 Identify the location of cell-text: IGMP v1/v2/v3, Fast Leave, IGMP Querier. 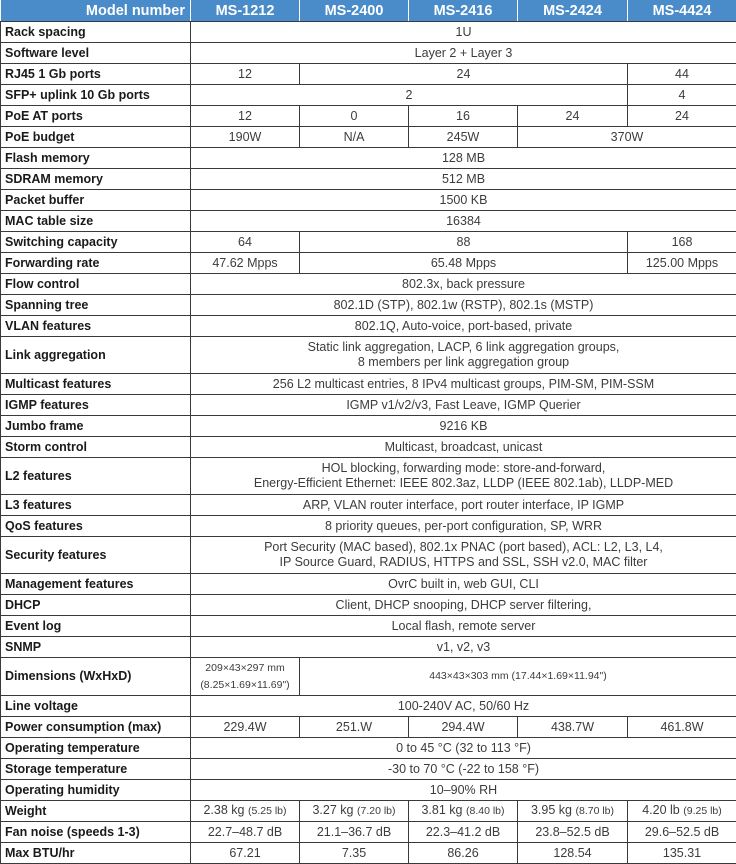
(463, 405).